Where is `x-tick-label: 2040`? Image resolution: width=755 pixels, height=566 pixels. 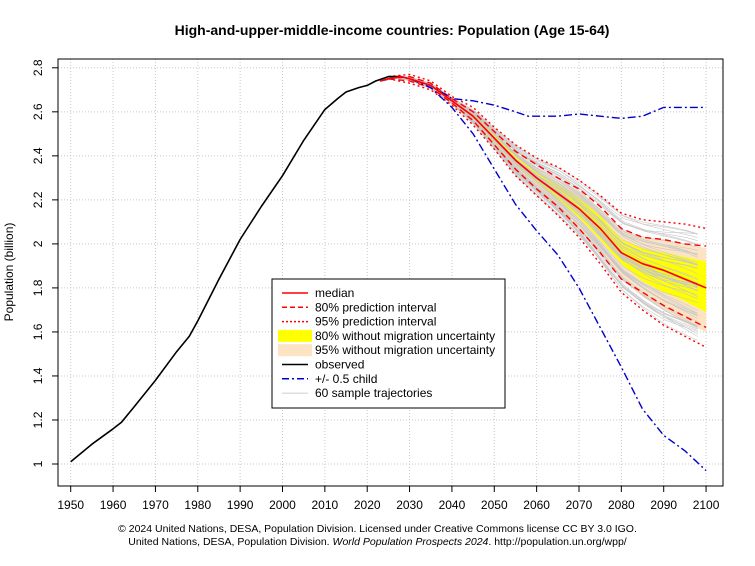
x-tick-label: 2040 is located at coordinates (452, 505).